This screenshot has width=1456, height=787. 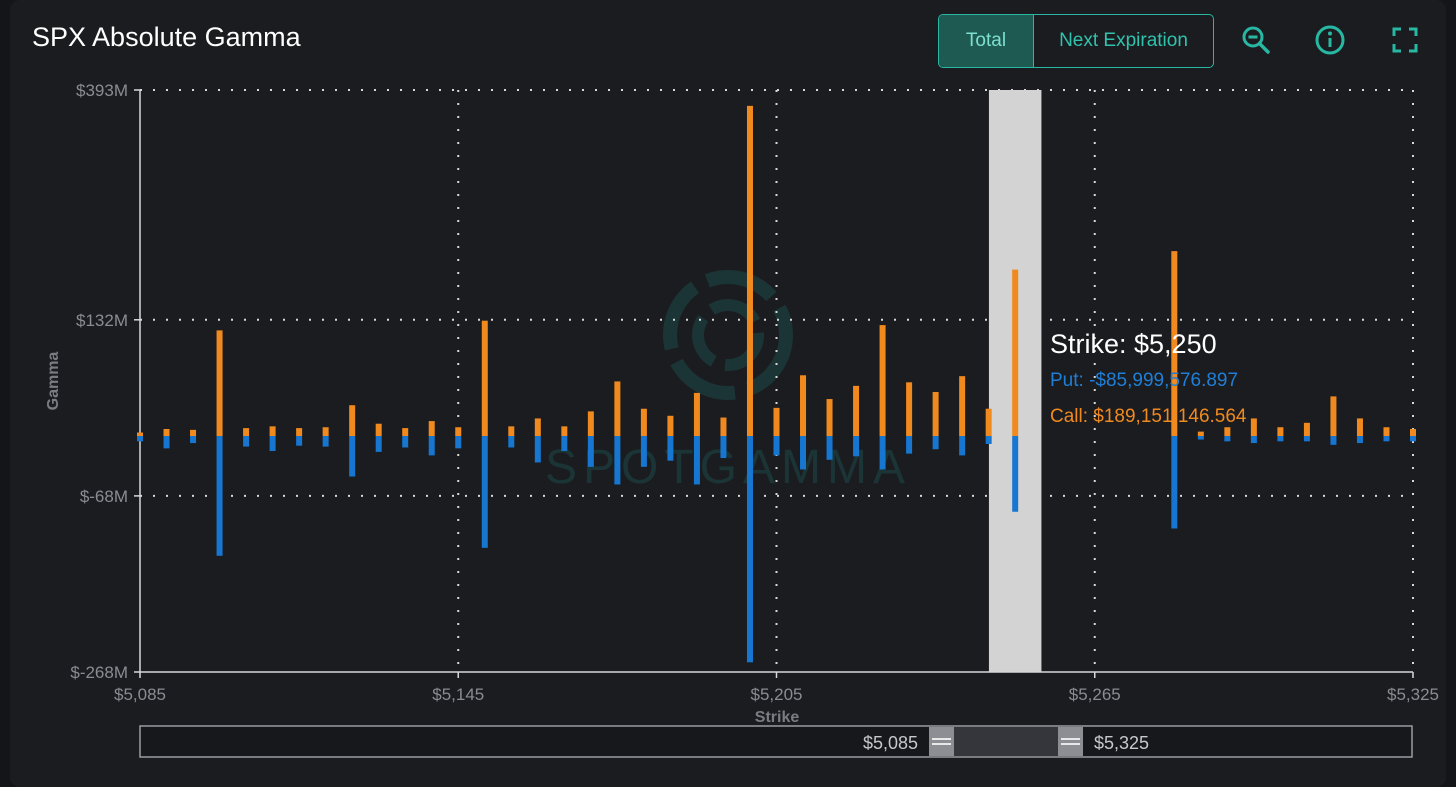 I want to click on range-slider: $5,085 $5,325, so click(x=776, y=741).